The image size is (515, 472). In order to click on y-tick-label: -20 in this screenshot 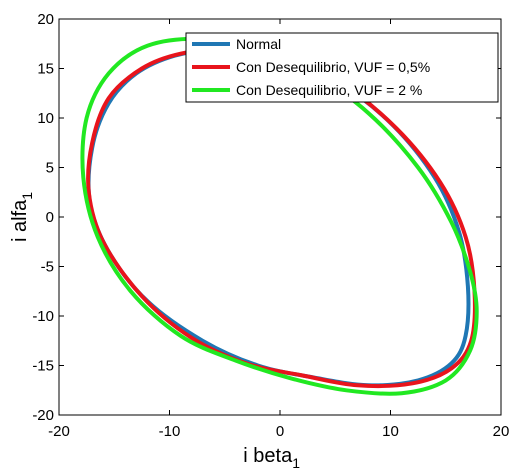, I will do `click(43, 415)`.